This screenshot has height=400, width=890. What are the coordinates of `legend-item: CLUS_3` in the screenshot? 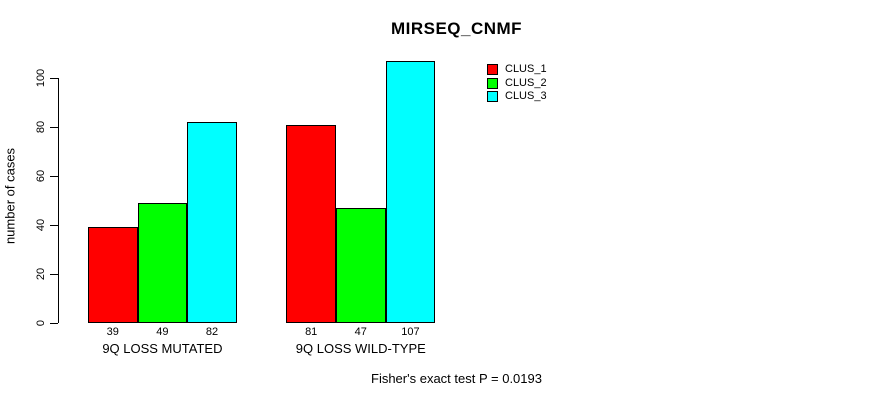 It's located at (517, 97).